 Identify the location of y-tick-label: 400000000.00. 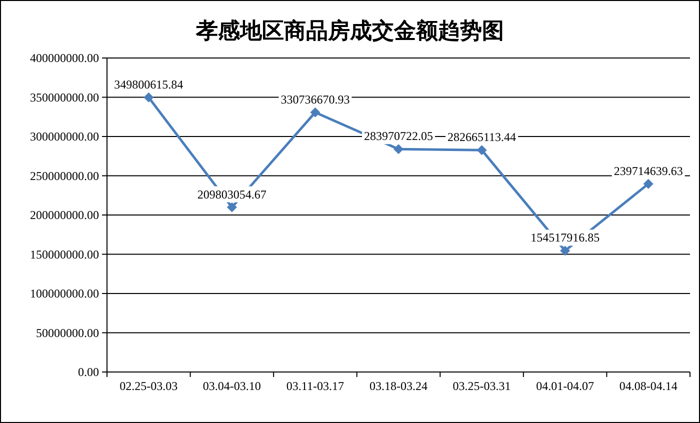
(64, 58).